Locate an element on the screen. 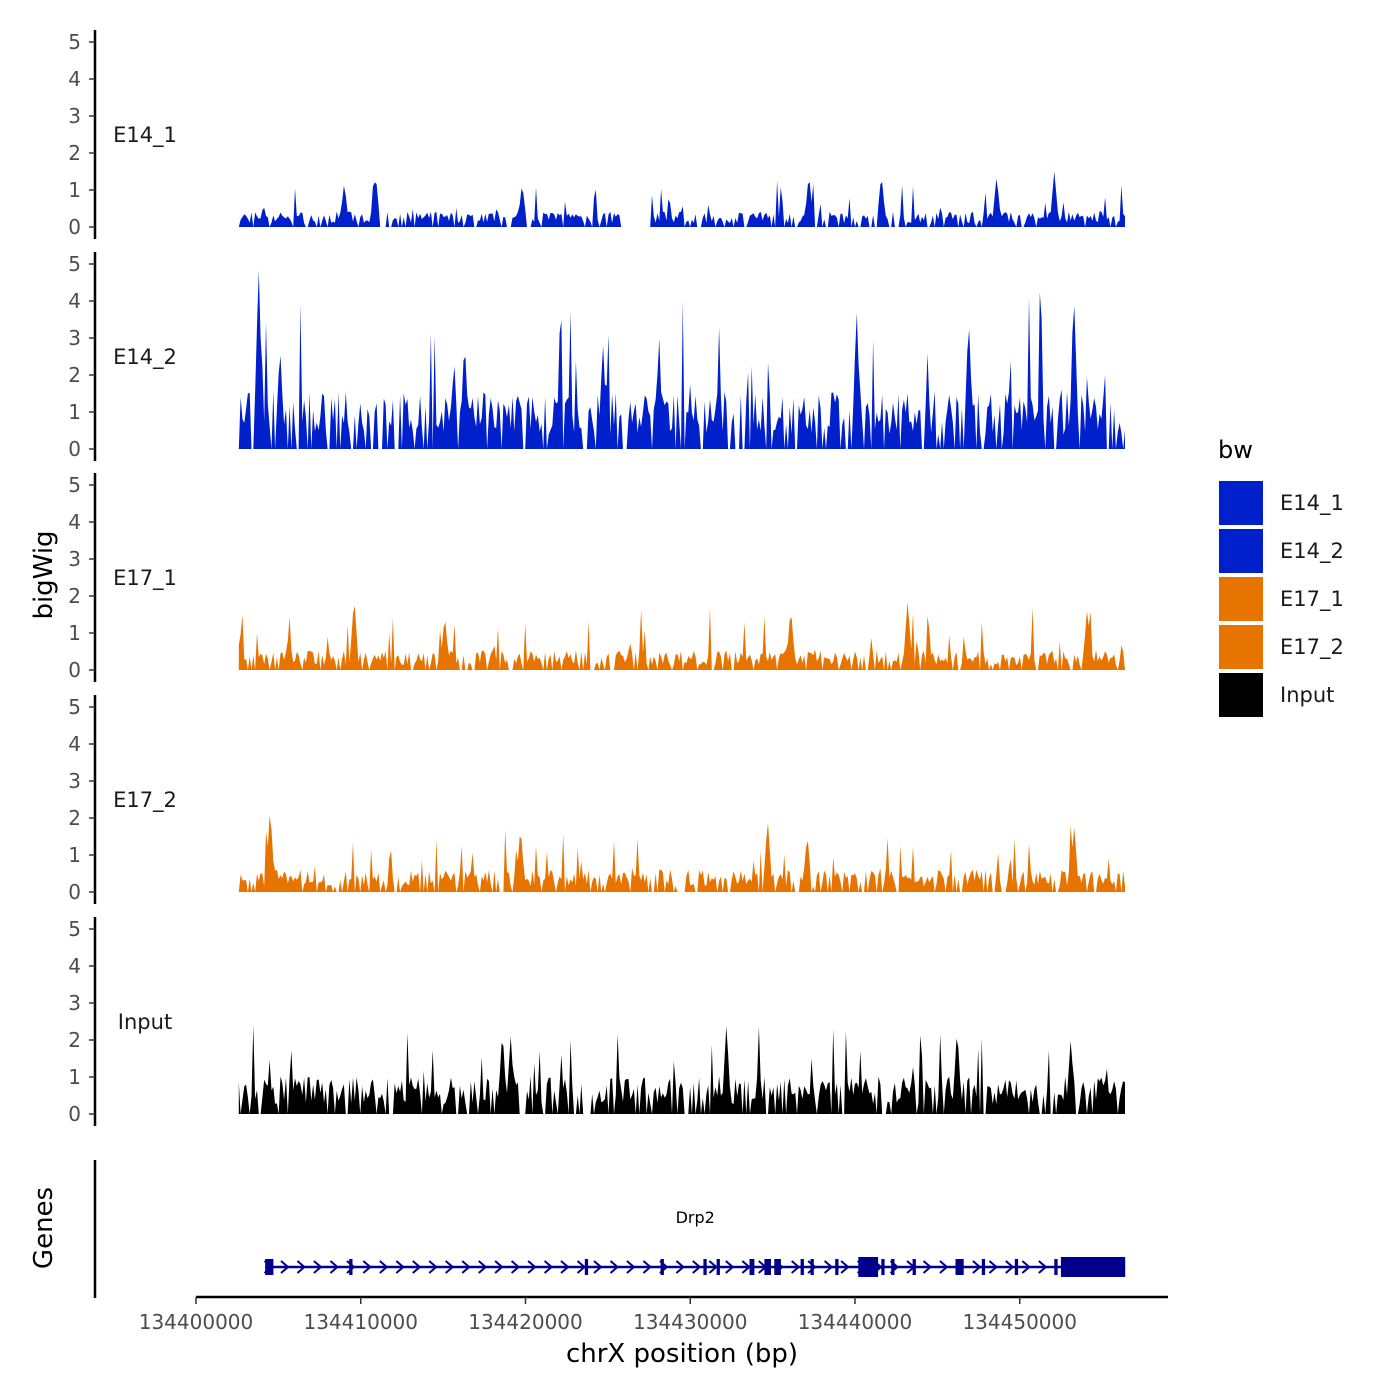 Image resolution: width=1400 pixels, height=1400 pixels. genes-axis-title: Genes is located at coordinates (44, 1228).